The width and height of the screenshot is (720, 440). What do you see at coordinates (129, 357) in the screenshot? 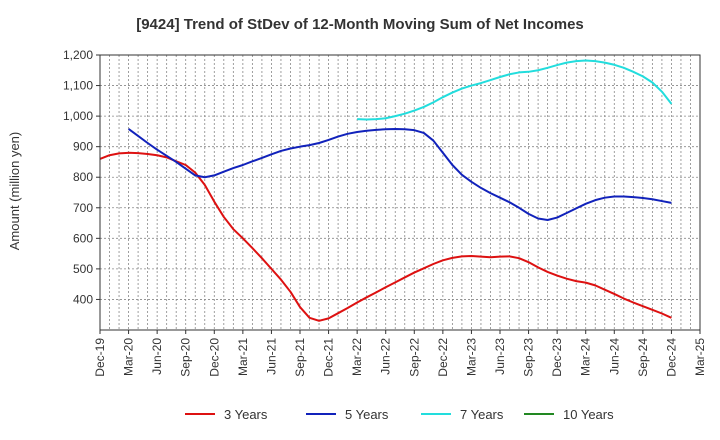
I see `x-tick-label: Mar-20` at bounding box center [129, 357].